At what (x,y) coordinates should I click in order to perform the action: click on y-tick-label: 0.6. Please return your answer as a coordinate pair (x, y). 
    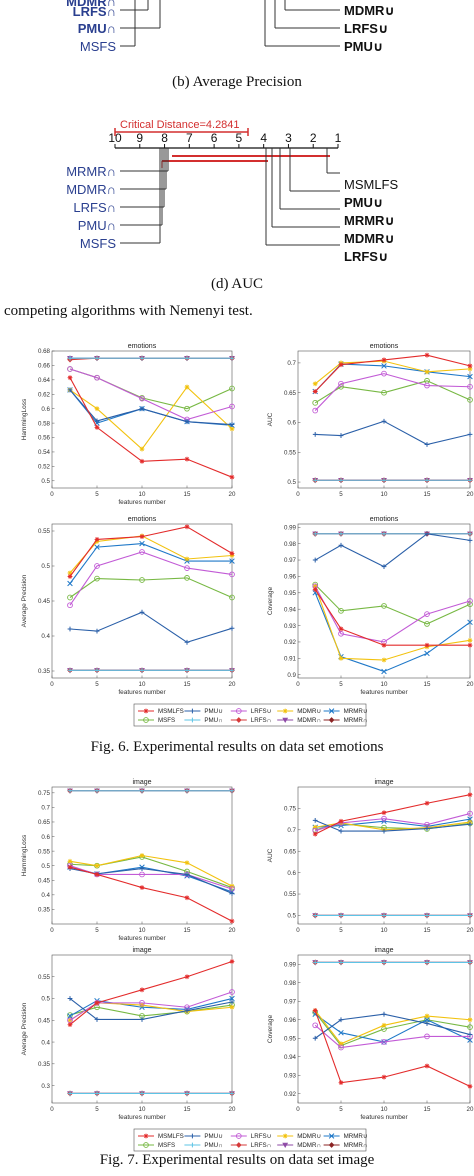
    Looking at the image, I should click on (291, 873).